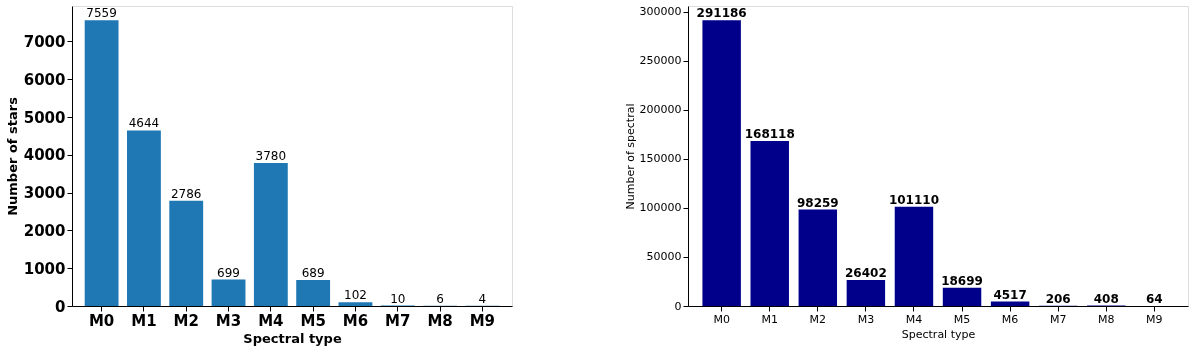 The width and height of the screenshot is (1200, 364). Describe the element at coordinates (271, 156) in the screenshot. I see `data-label: 3780` at that location.